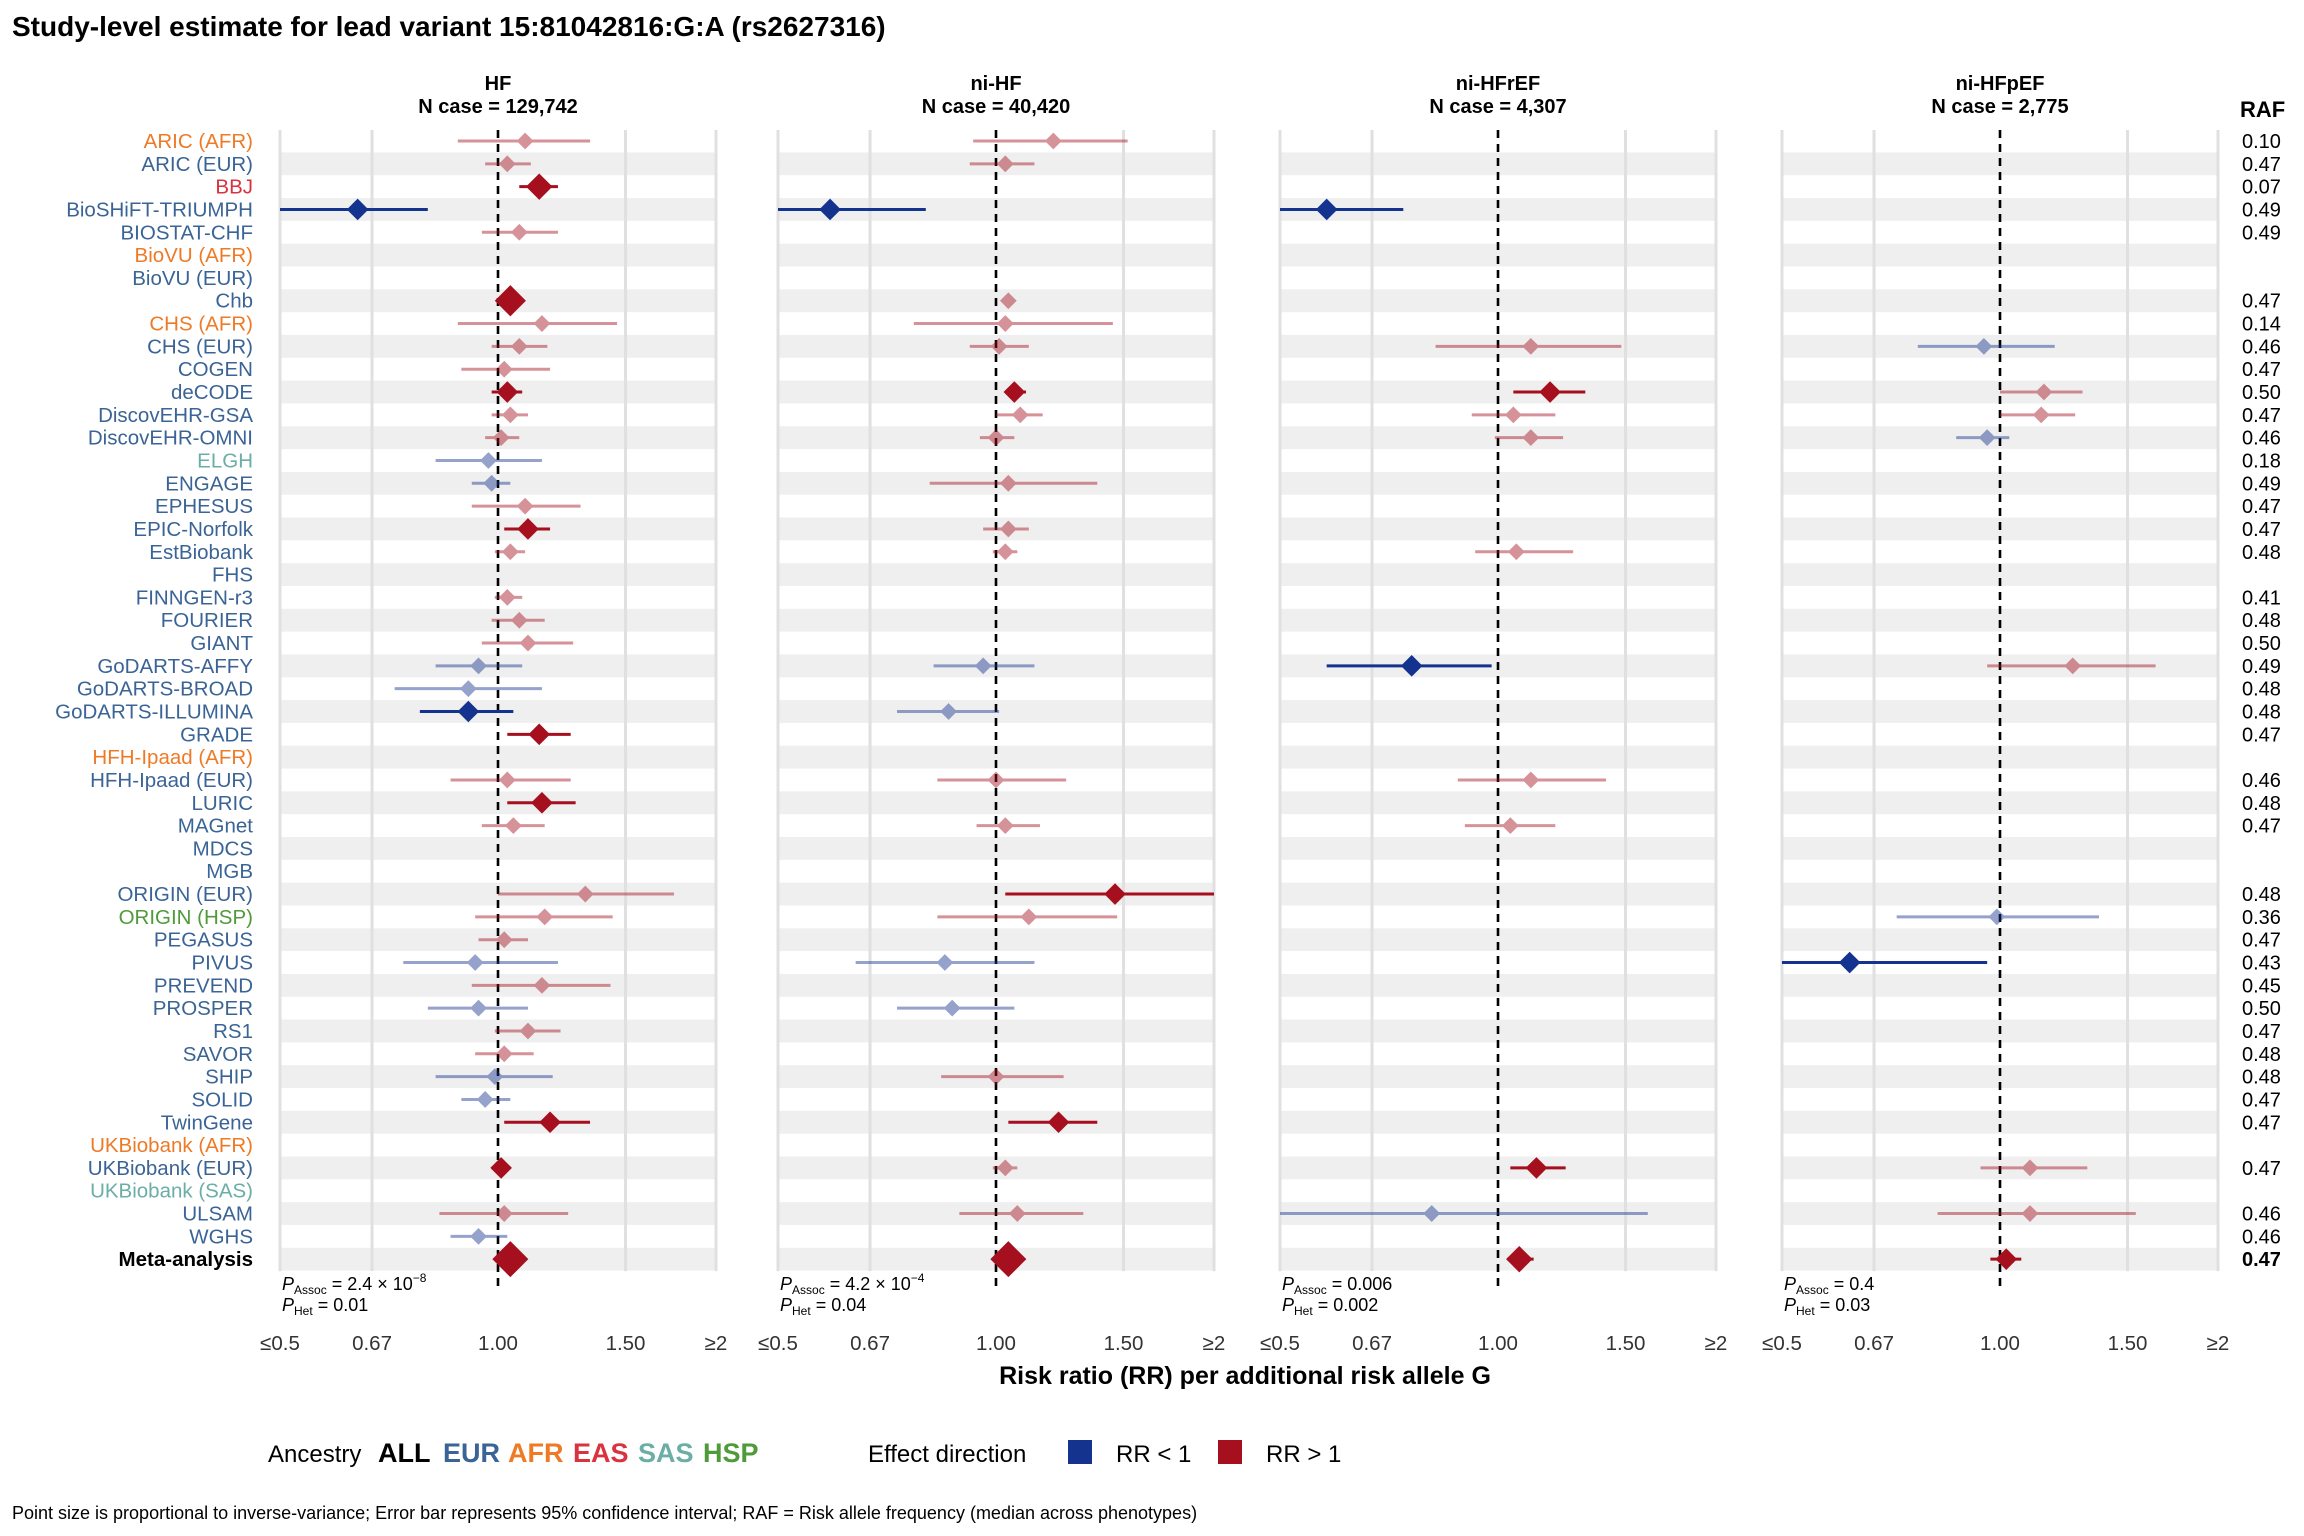 The width and height of the screenshot is (2304, 1536). Describe the element at coordinates (234, 301) in the screenshot. I see `study-label: Chb` at that location.